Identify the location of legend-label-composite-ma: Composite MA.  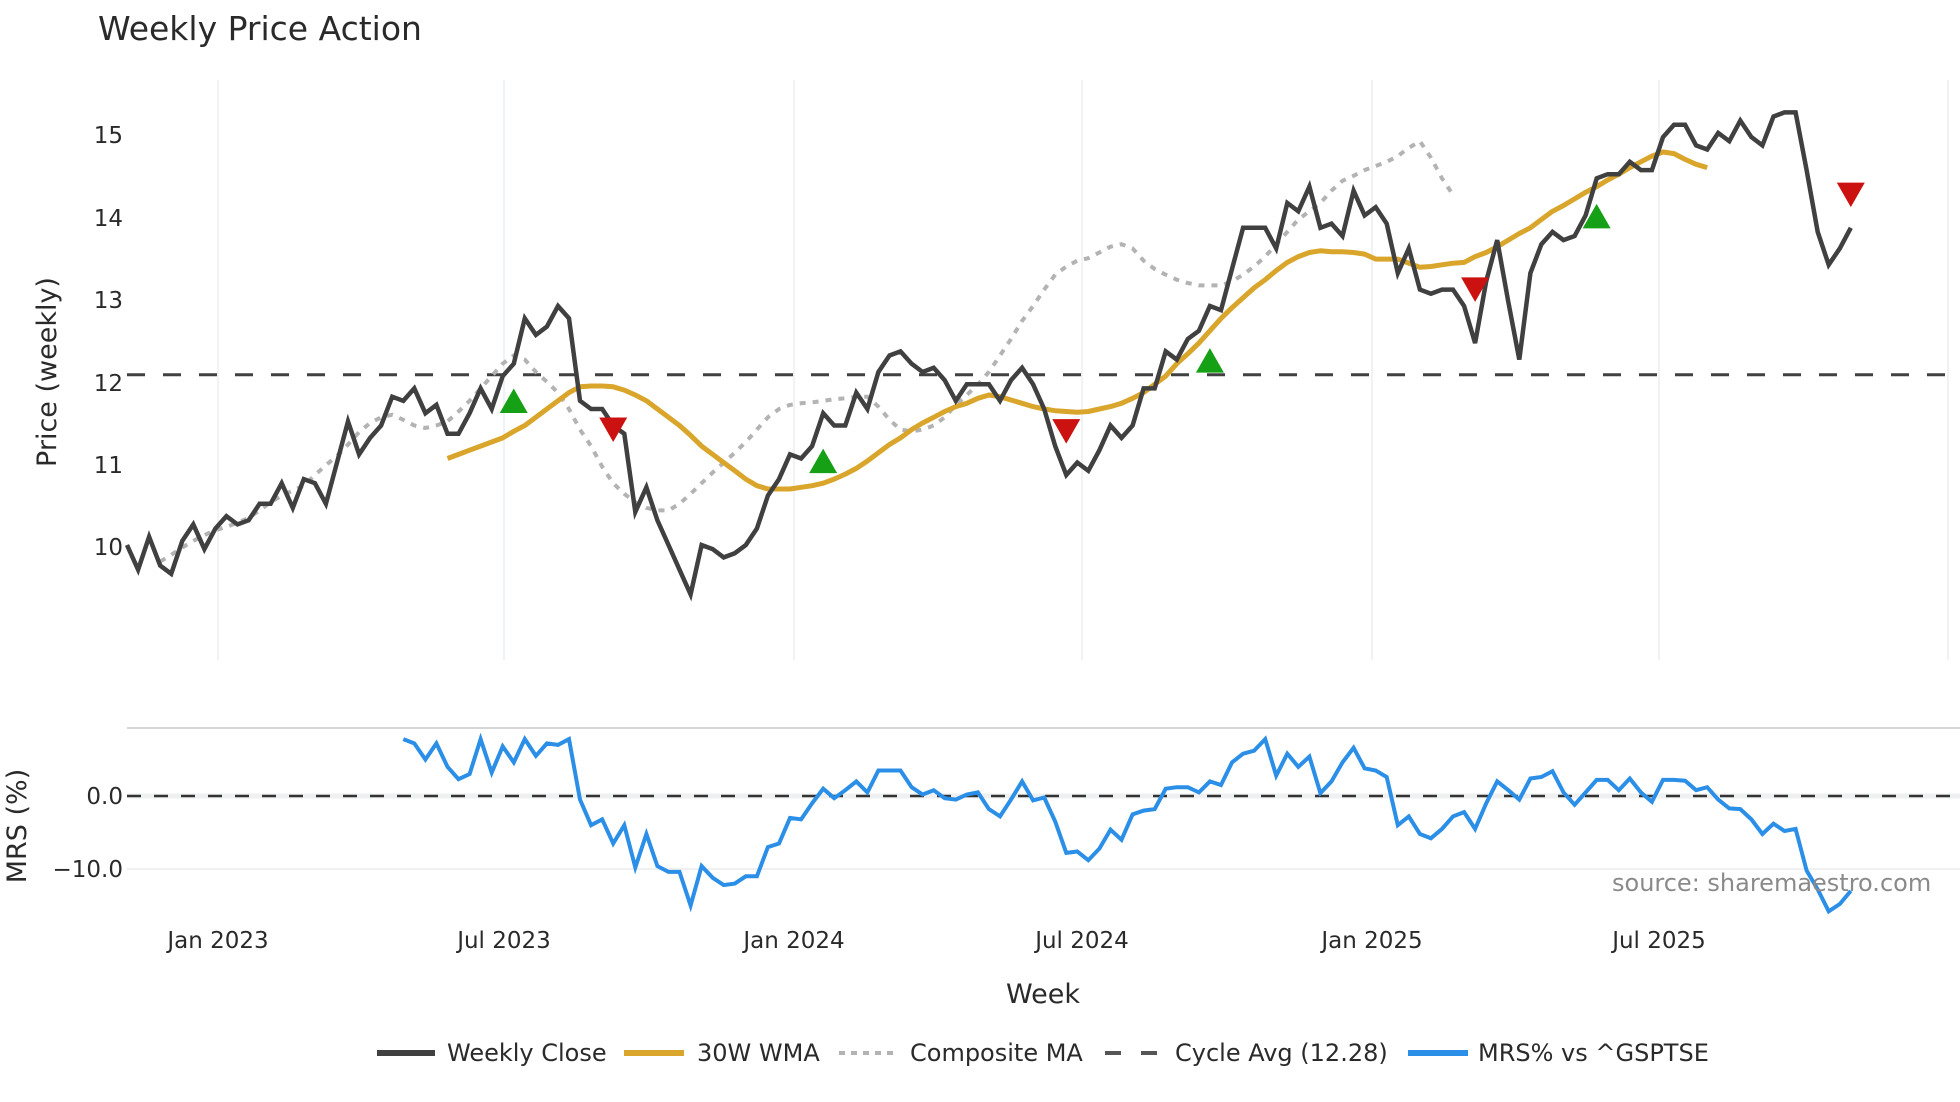
(996, 1053).